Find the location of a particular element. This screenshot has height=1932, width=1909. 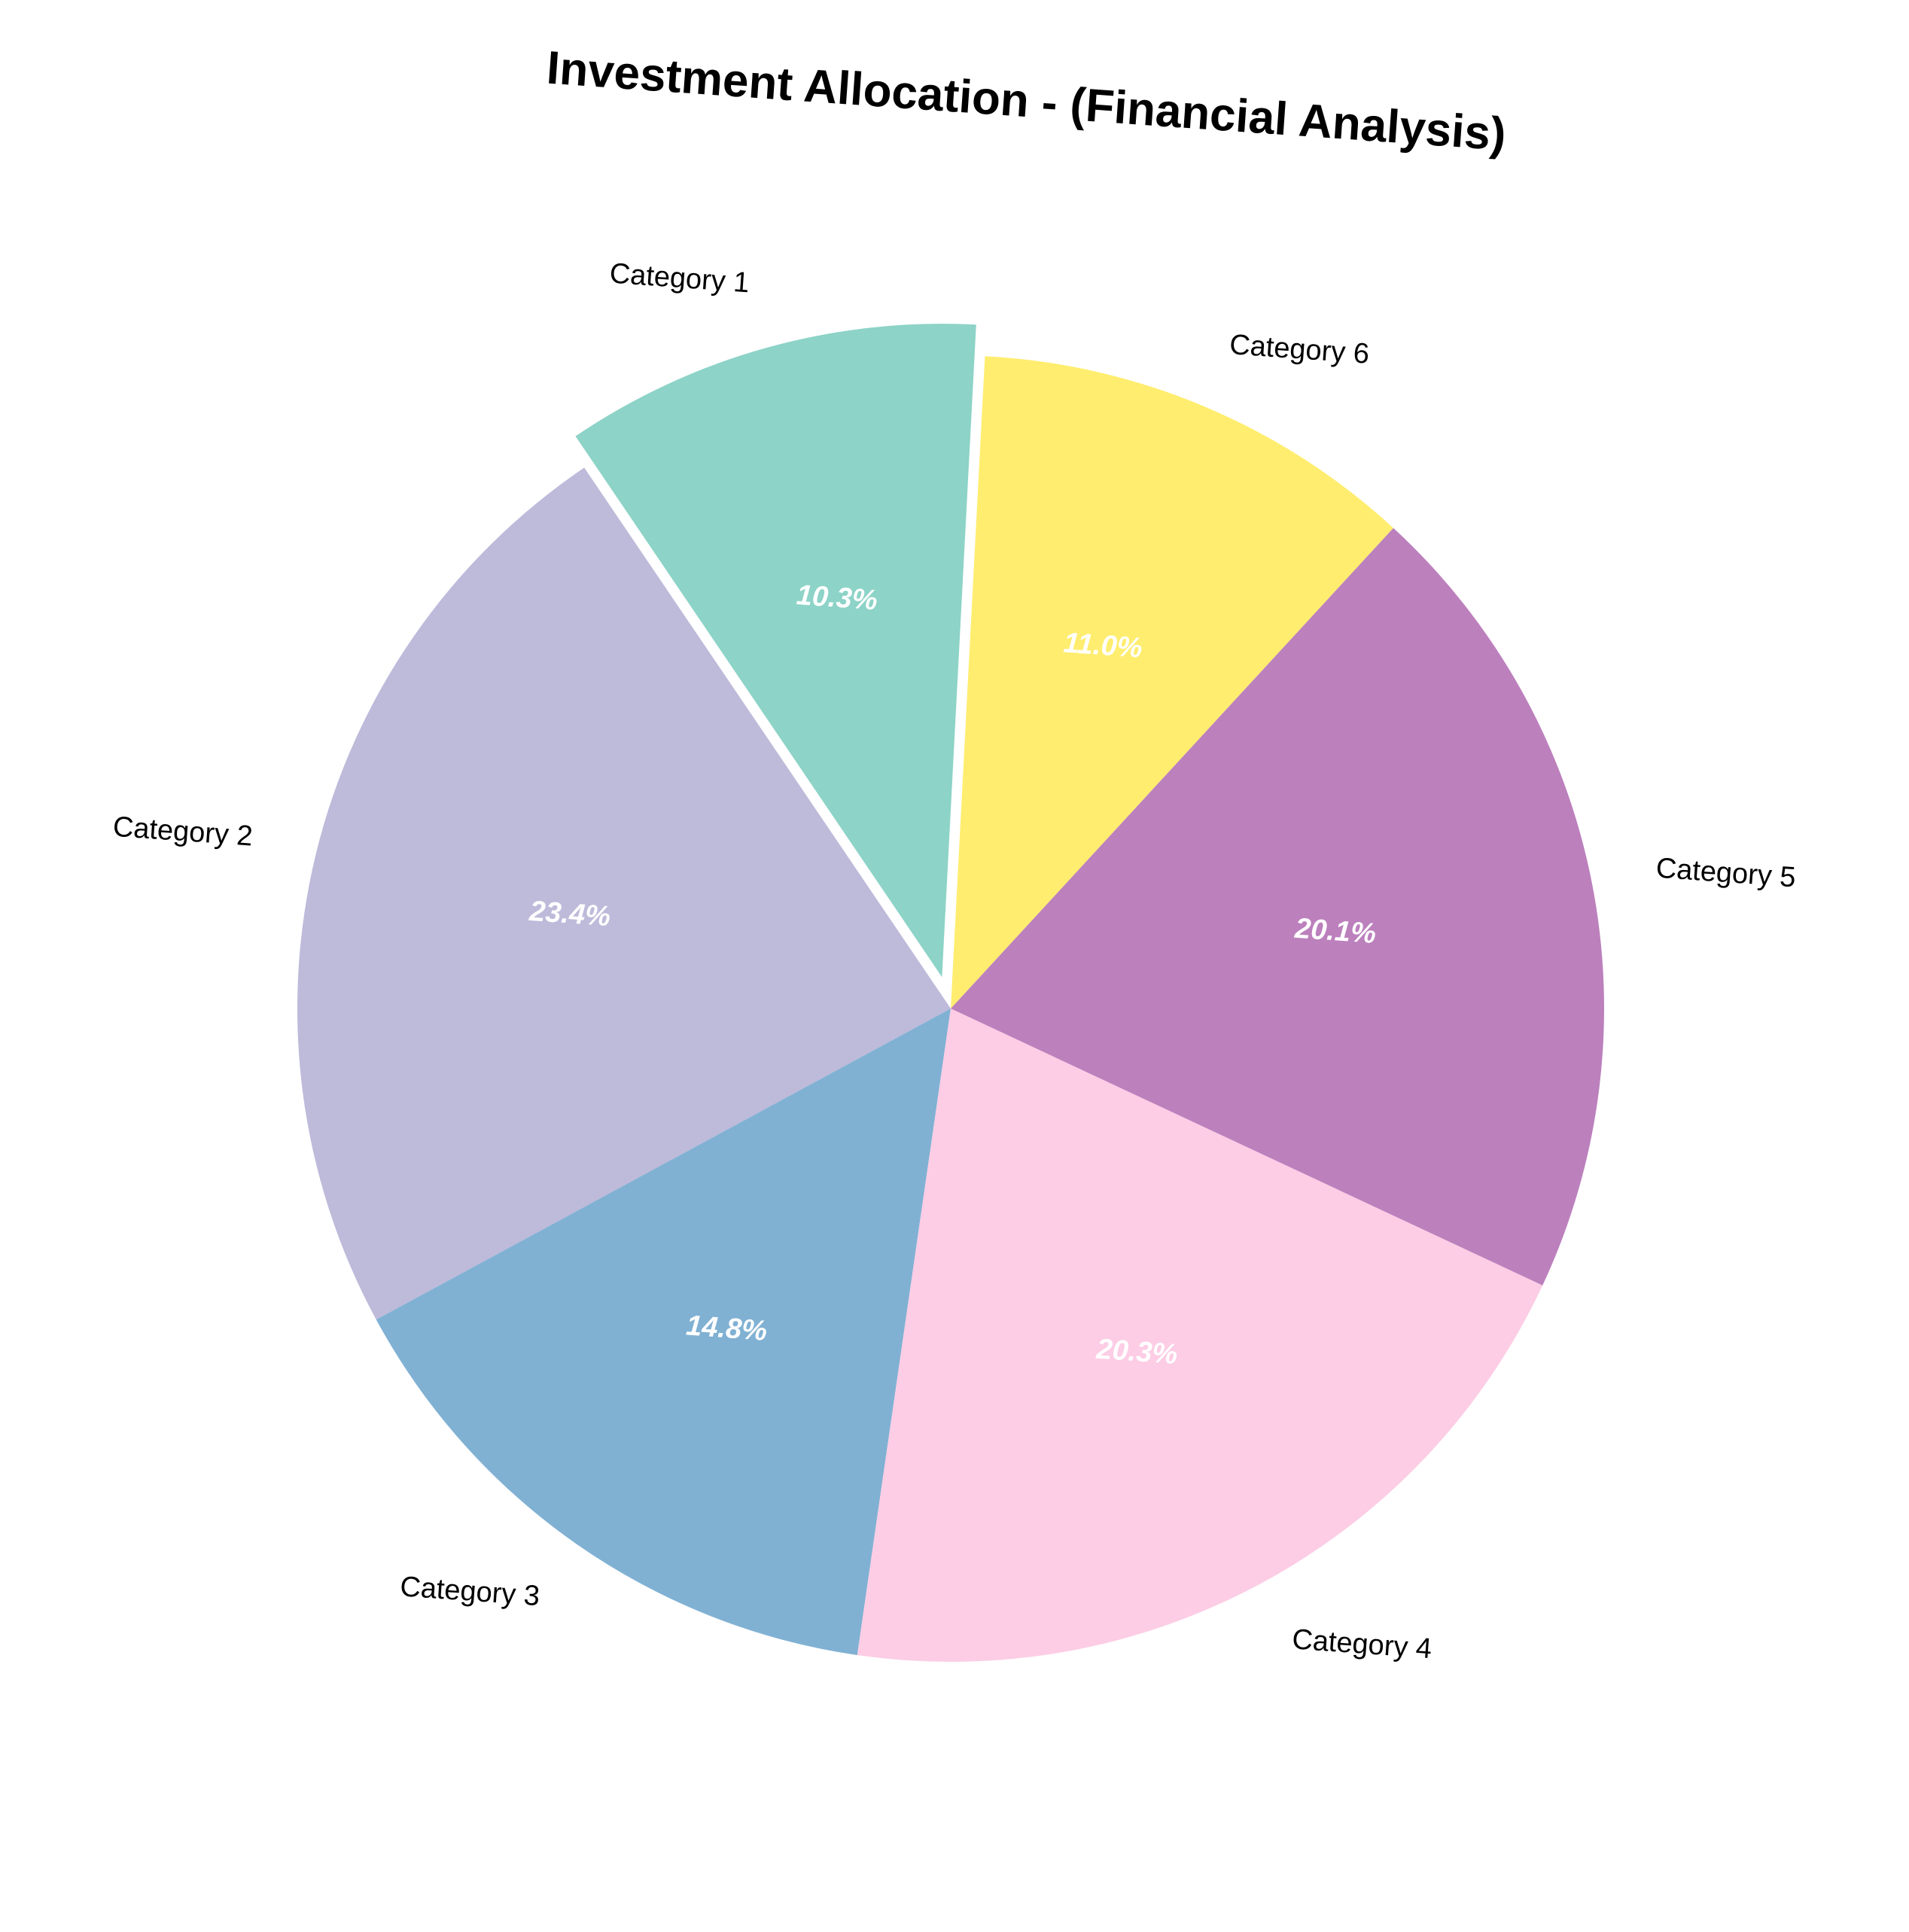

percent-label-3: 14.8% is located at coordinates (726, 1328).